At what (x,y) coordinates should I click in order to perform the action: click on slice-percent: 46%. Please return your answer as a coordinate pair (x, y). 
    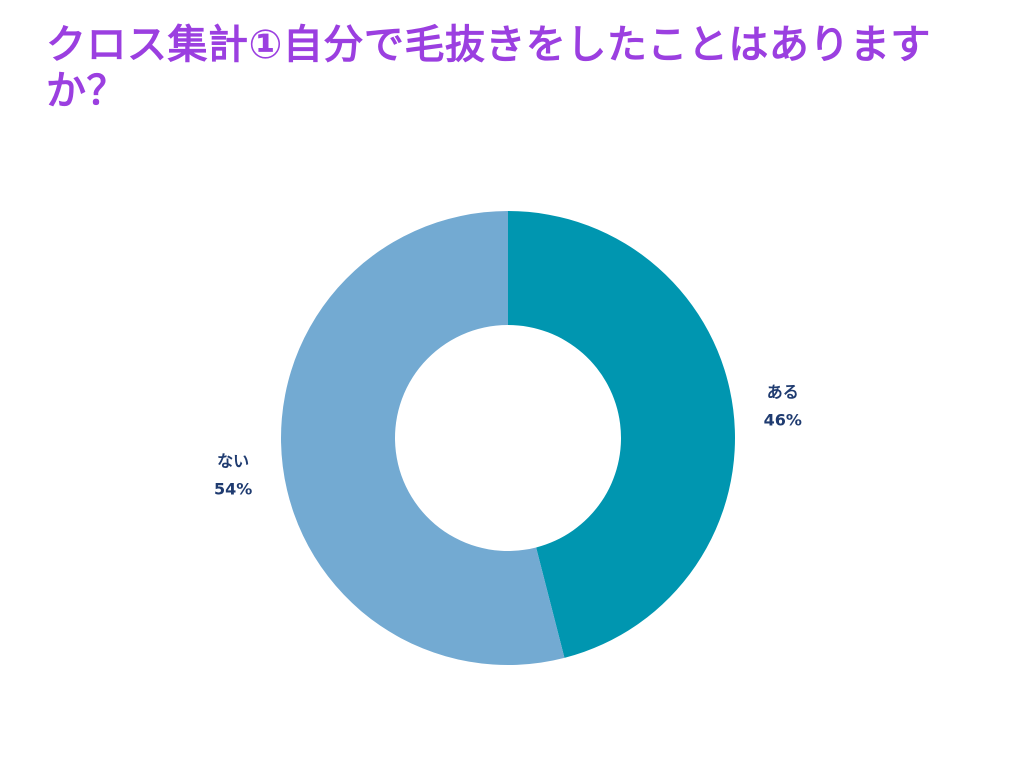
    Looking at the image, I should click on (783, 419).